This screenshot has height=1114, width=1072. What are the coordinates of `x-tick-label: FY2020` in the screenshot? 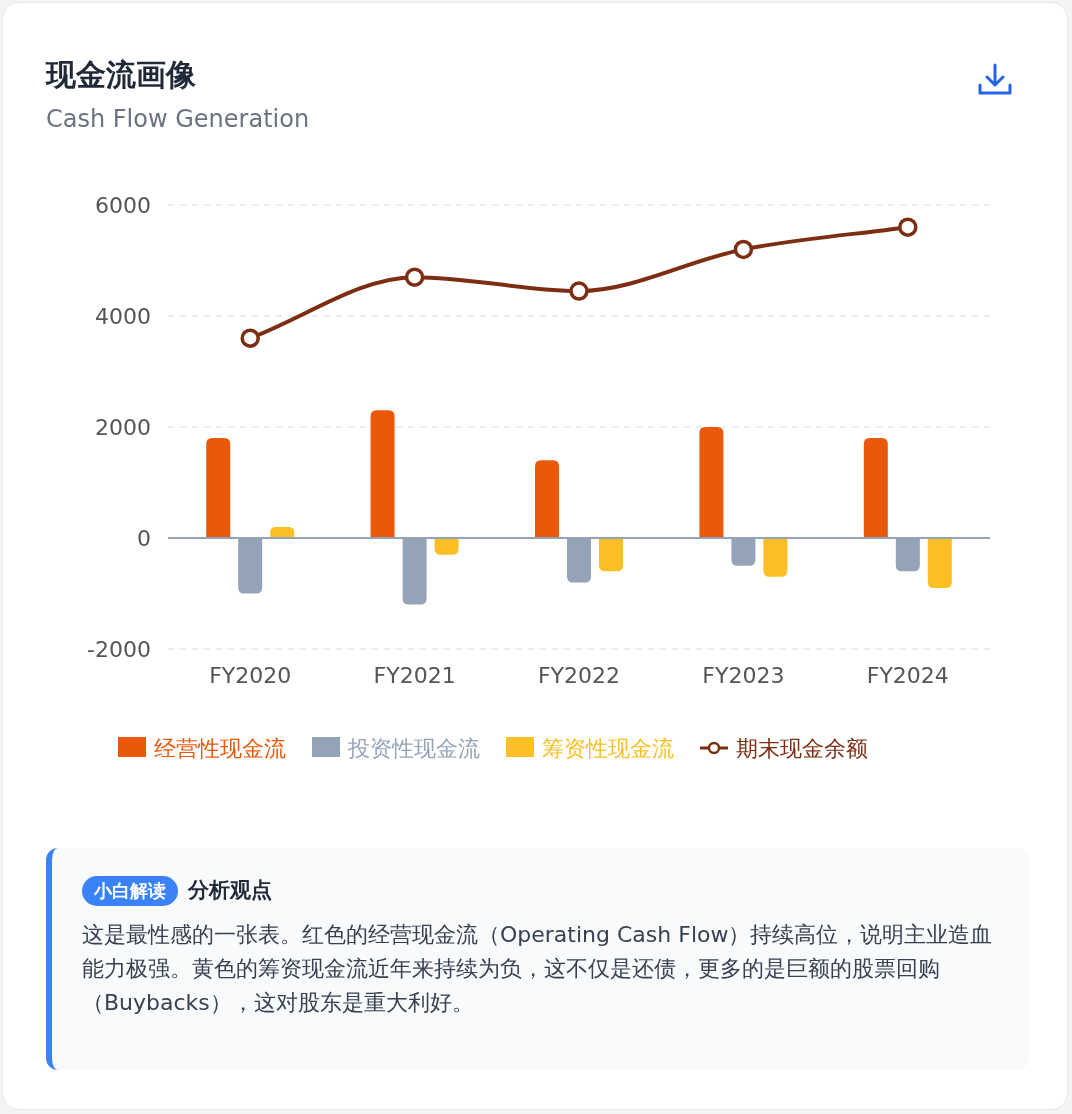 It's located at (250, 675).